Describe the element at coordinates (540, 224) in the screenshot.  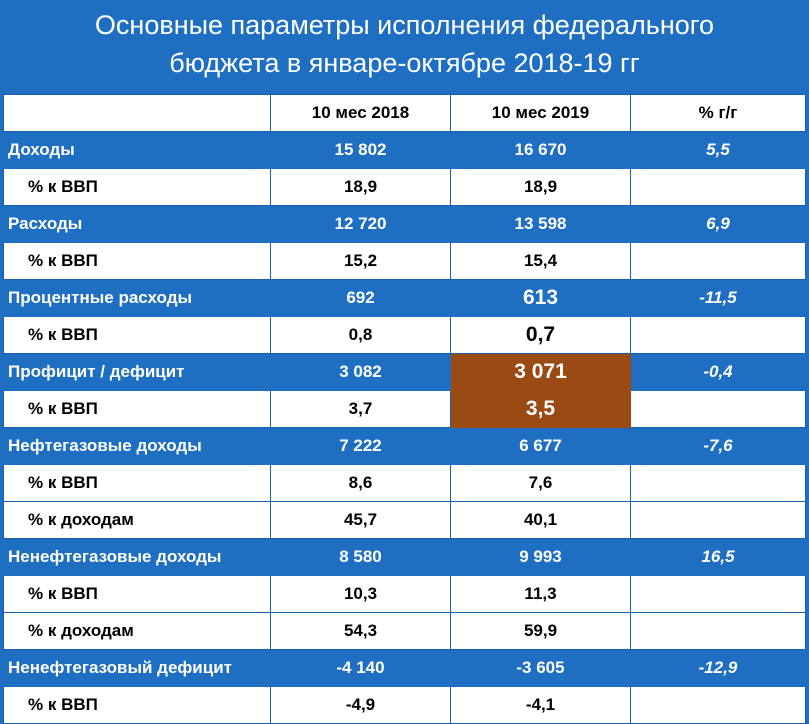
I see `value-2019: 13 598` at that location.